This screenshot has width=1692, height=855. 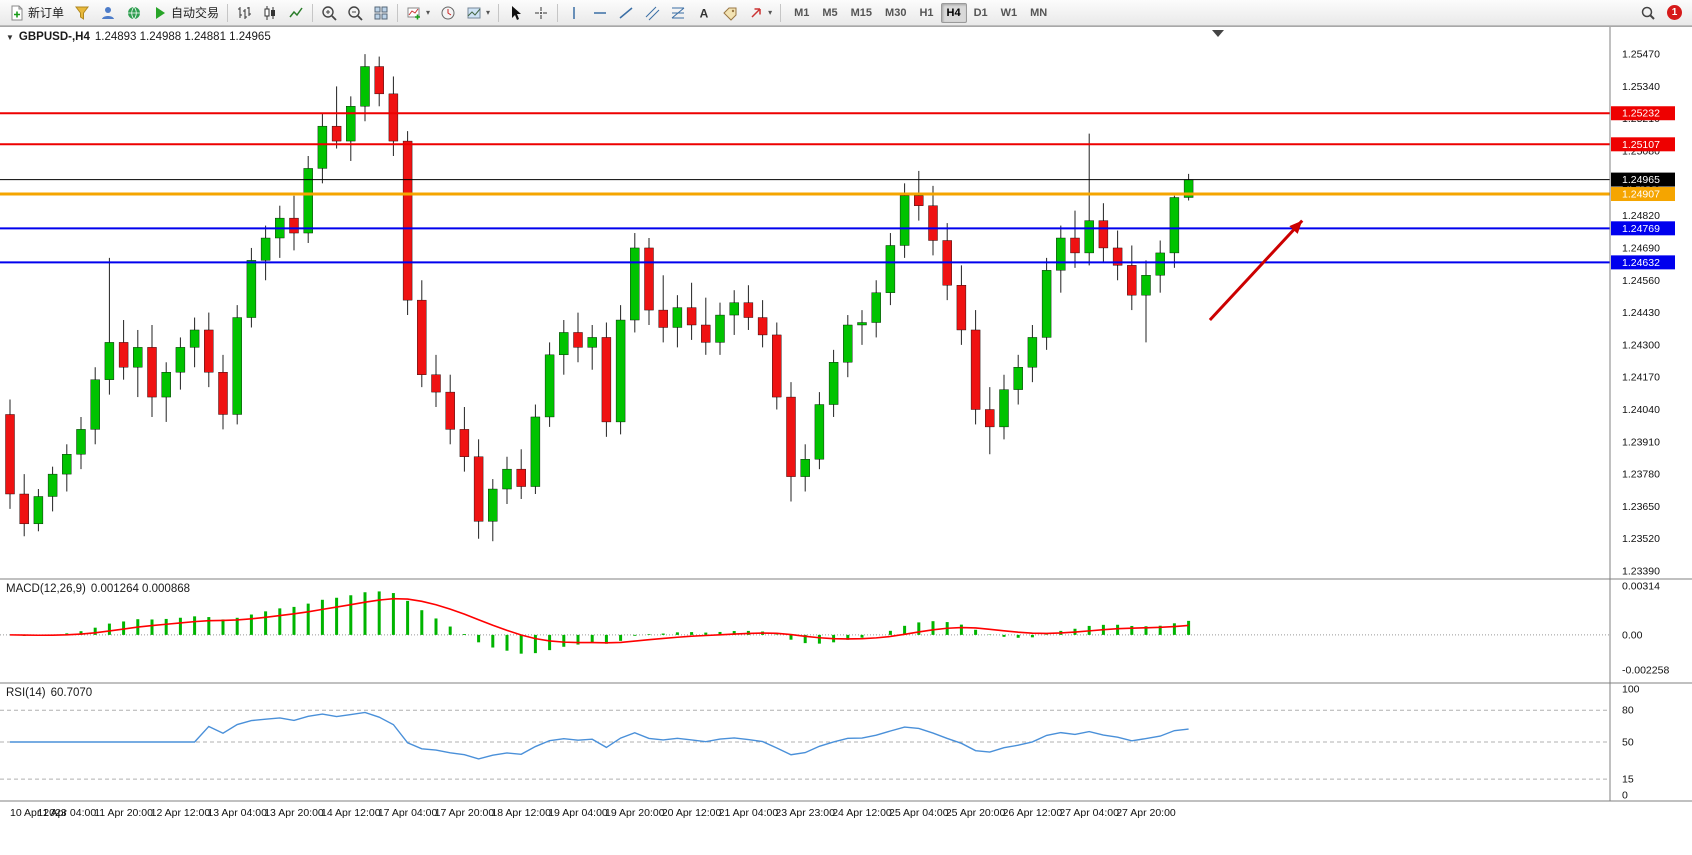 I want to click on macd-indicator-name: MACD(12,26,9), so click(x=46, y=589).